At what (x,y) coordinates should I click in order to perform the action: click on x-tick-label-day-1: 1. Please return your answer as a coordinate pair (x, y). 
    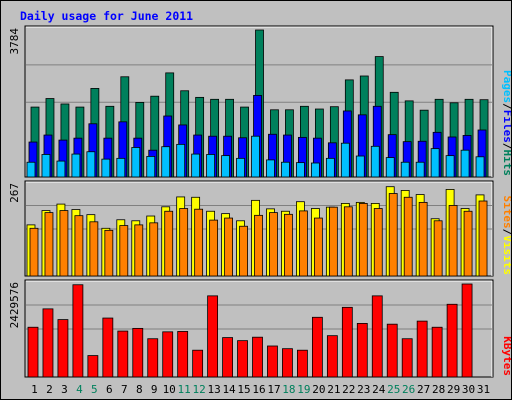
    Looking at the image, I should click on (34, 389).